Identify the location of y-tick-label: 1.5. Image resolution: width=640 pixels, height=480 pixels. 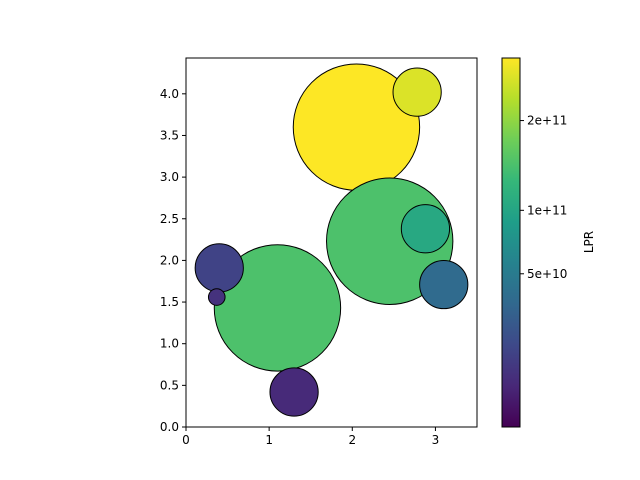
(169, 302).